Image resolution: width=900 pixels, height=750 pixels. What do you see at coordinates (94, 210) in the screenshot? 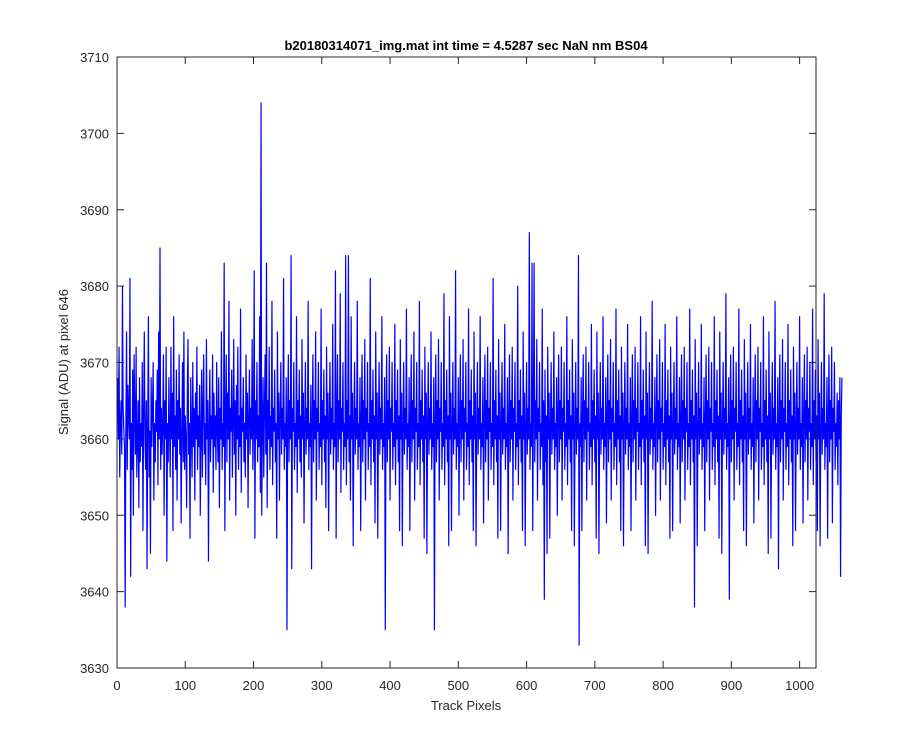
I see `y-tick-label: 3690` at bounding box center [94, 210].